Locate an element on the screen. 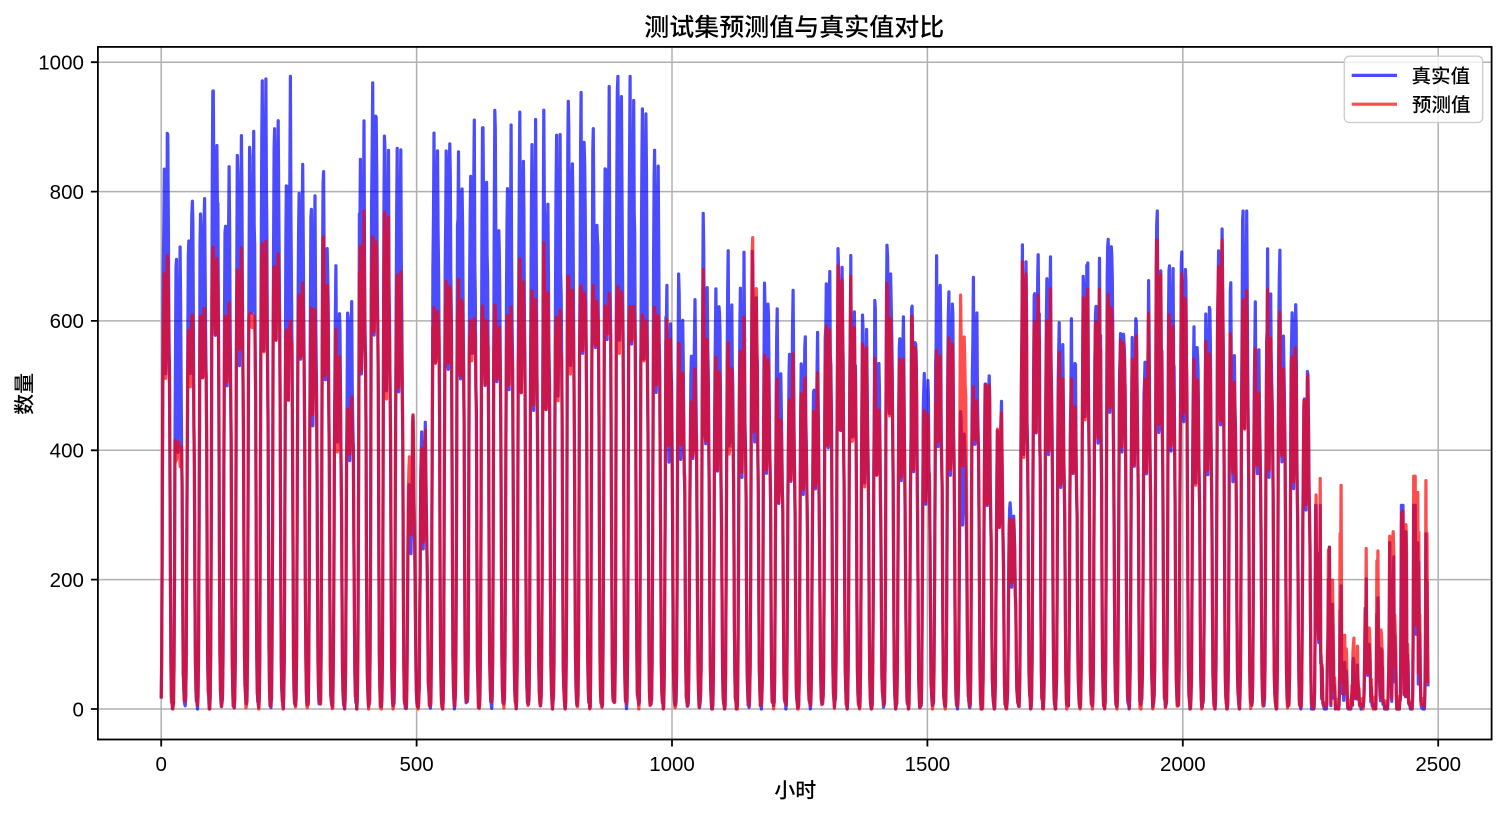  svg-text: 800 is located at coordinates (67, 192).